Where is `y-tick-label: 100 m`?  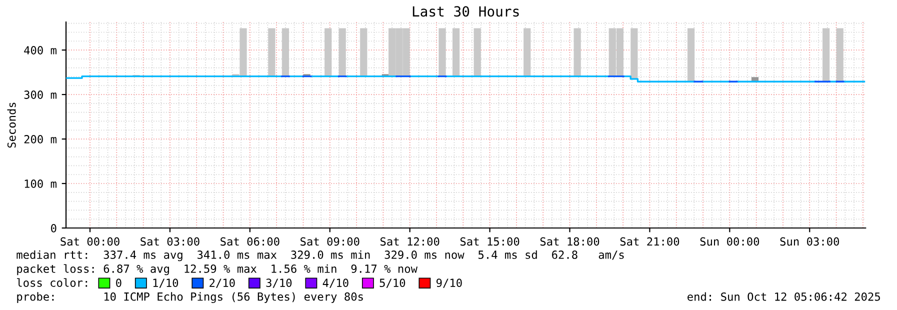 y-tick-label: 100 m is located at coordinates (40, 184).